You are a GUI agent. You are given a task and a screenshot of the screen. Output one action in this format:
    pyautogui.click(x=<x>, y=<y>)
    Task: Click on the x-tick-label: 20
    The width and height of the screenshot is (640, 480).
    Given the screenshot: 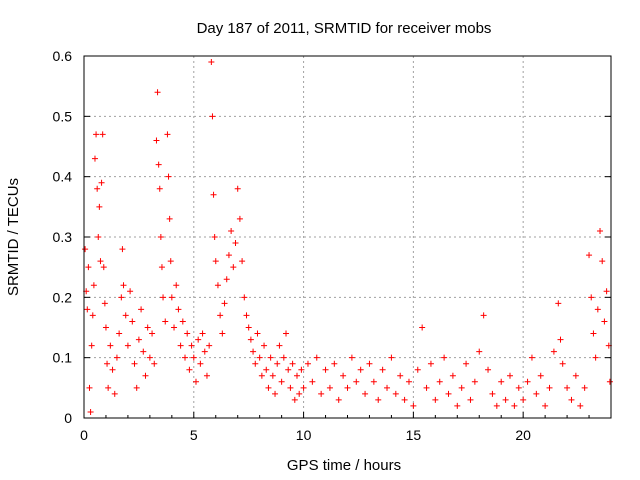 What is the action you would take?
    pyautogui.click(x=523, y=435)
    